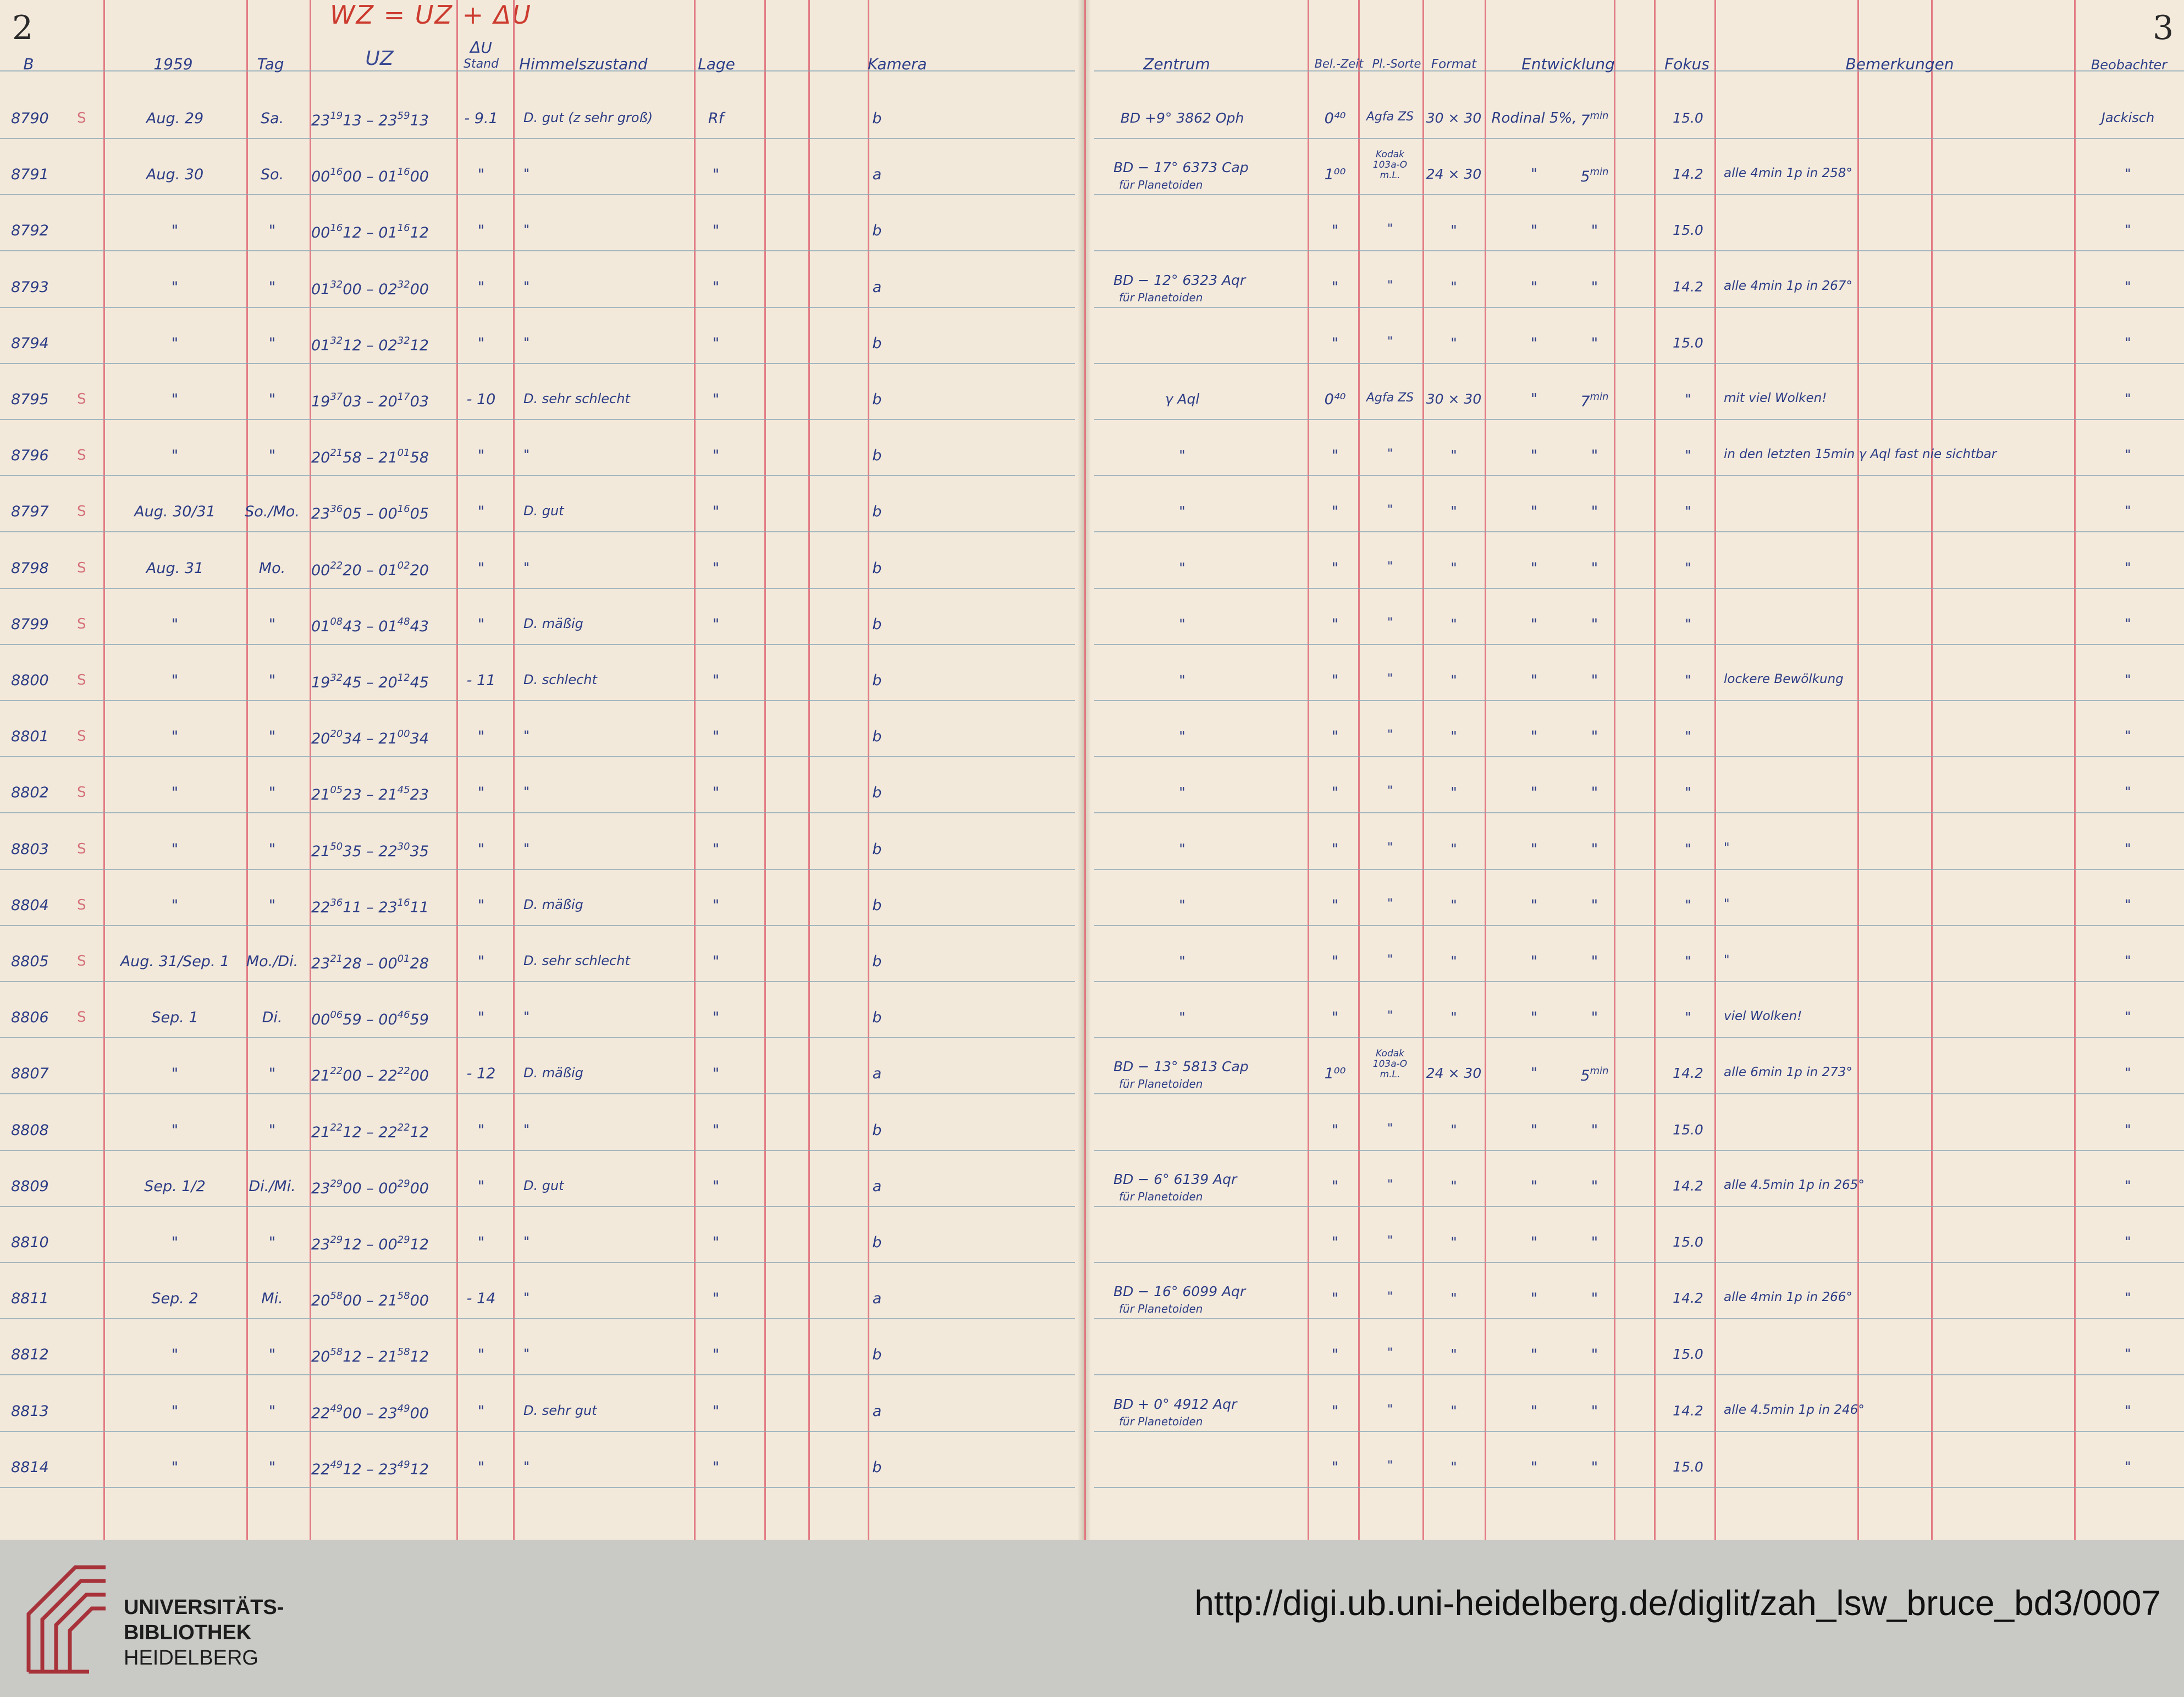 The width and height of the screenshot is (2184, 1697). Describe the element at coordinates (403, 1296) in the screenshot. I see `time-part: 58` at that location.